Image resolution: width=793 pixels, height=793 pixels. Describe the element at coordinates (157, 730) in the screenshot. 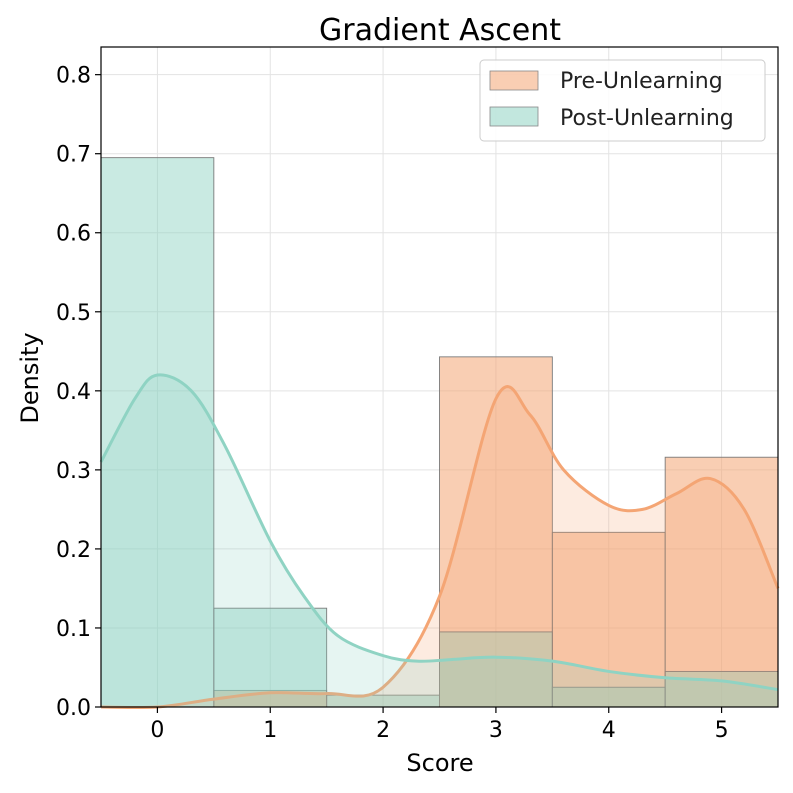

I see `x-tick-label: 0` at that location.